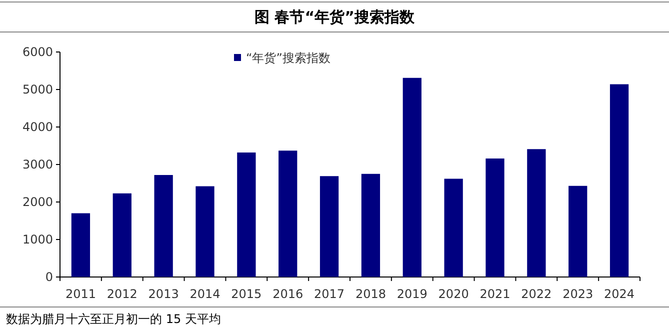  What do you see at coordinates (288, 294) in the screenshot?
I see `x-tick-label: 2016` at bounding box center [288, 294].